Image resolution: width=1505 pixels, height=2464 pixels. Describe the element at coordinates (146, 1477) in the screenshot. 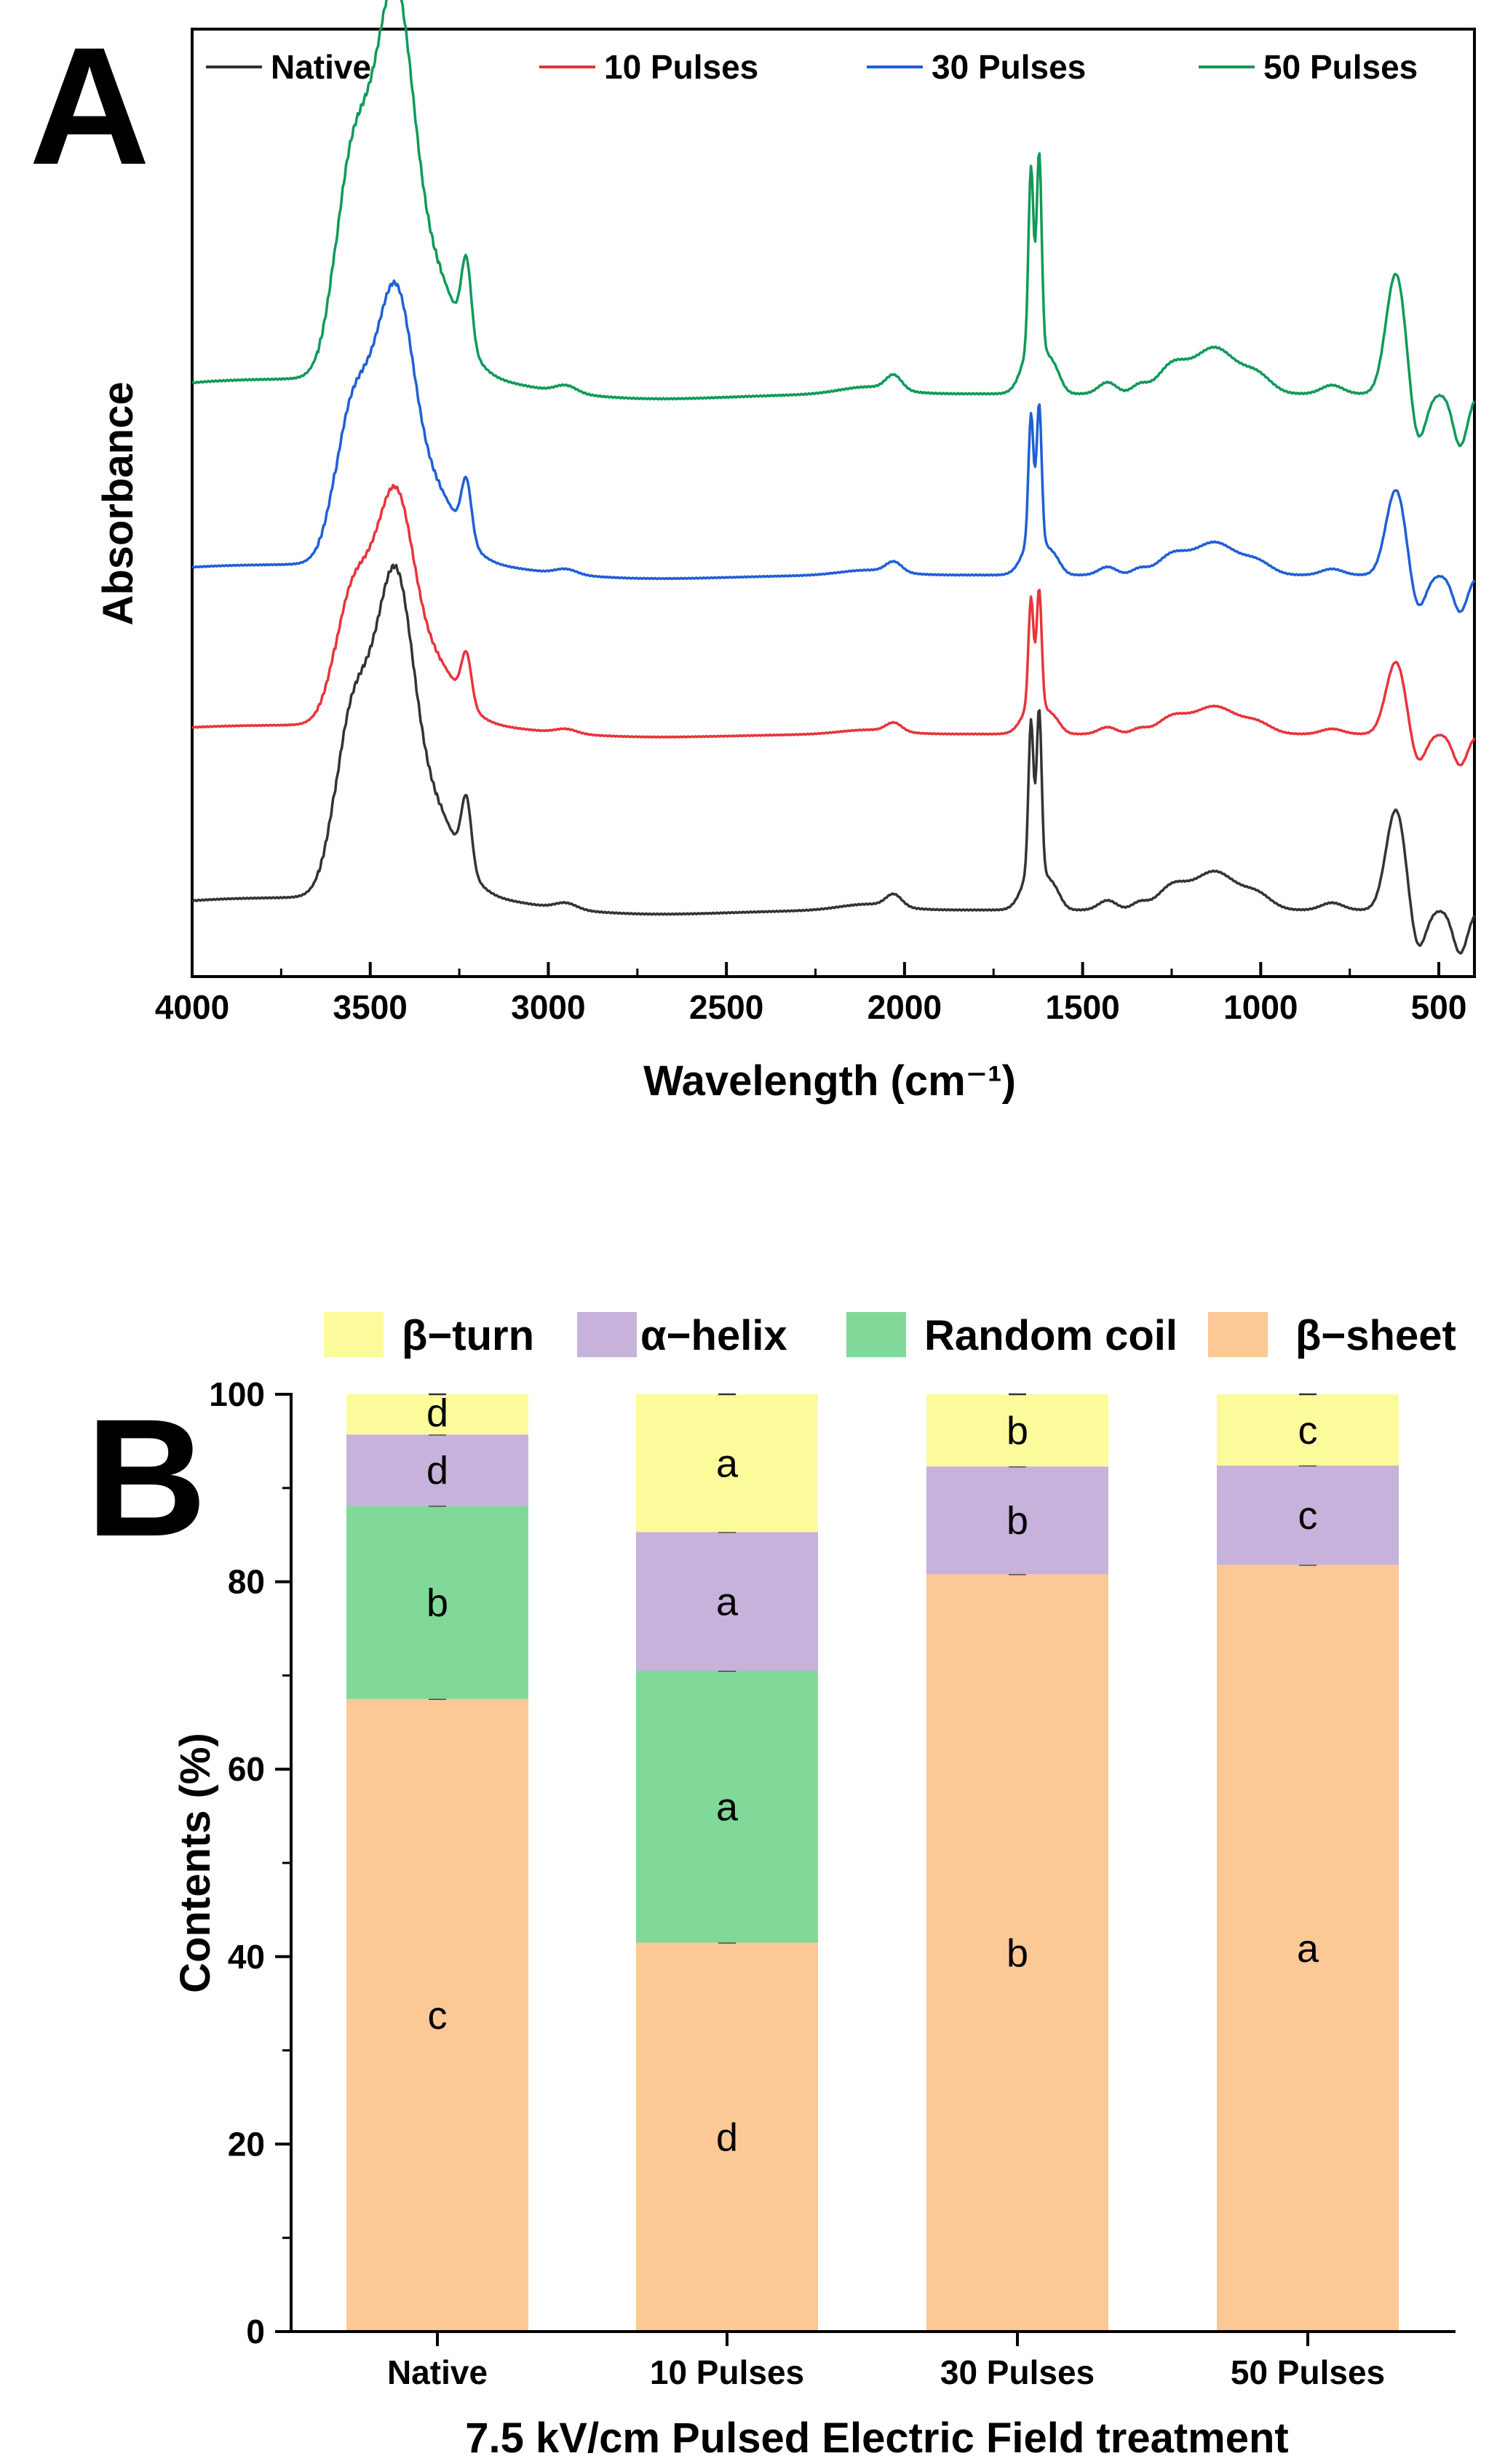

I see `panel-letter-b: B` at that location.